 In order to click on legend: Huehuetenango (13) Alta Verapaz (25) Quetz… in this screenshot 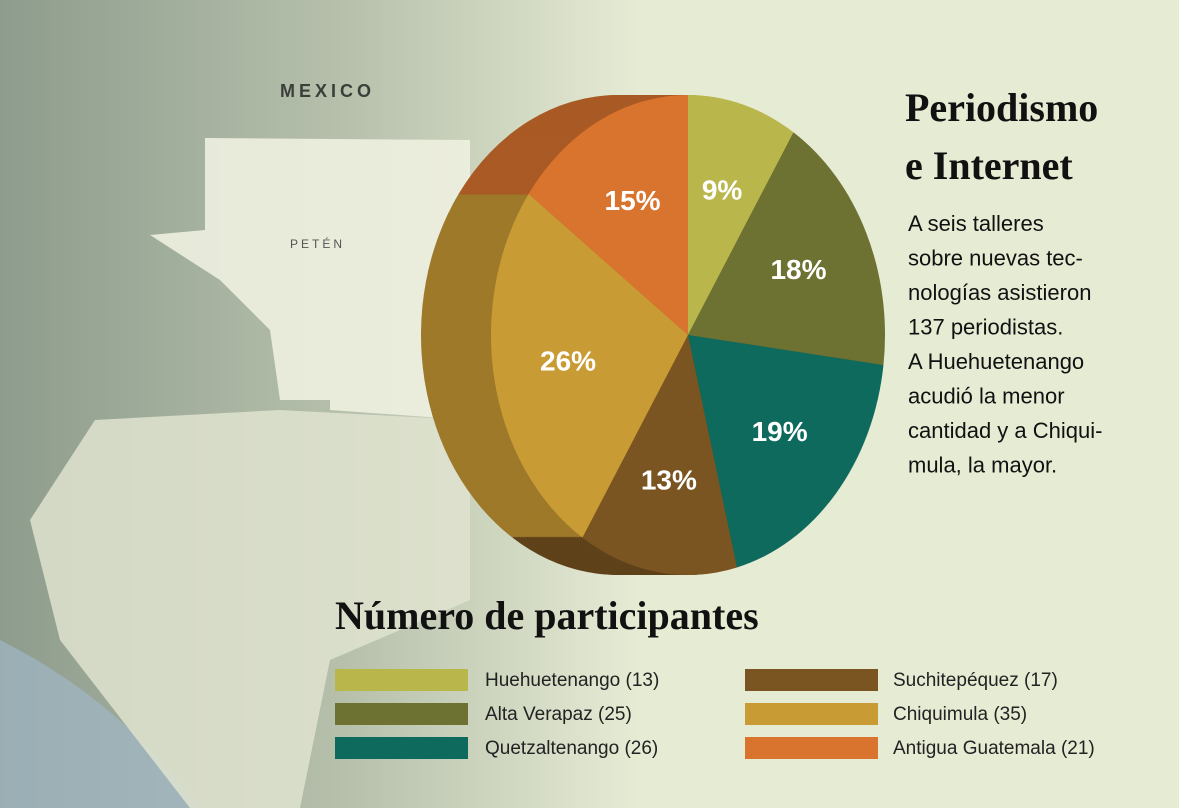, I will do `click(715, 714)`.